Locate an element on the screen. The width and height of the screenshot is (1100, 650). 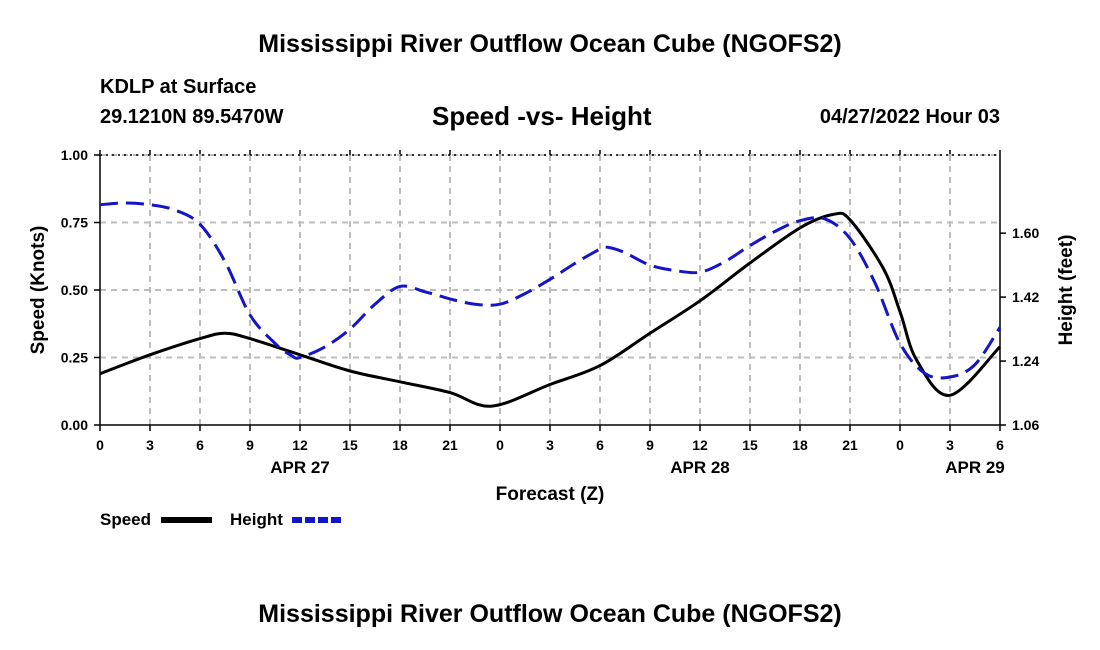
y2-axis-title: Height (feet) is located at coordinates (1066, 290).